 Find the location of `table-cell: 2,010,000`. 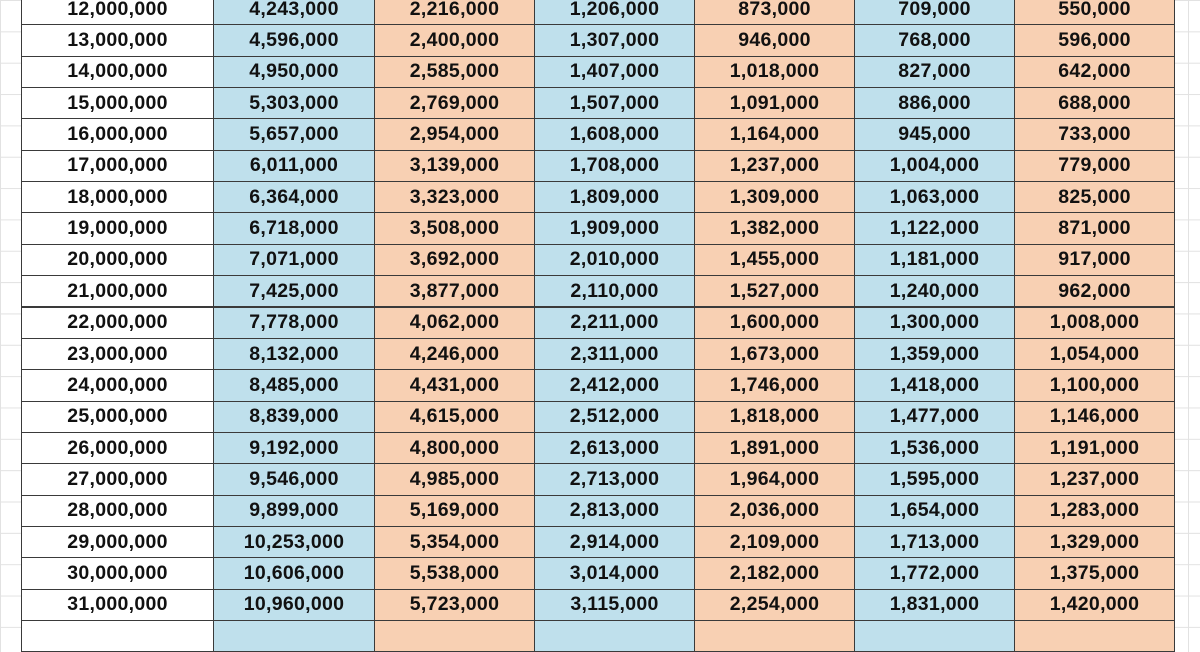

table-cell: 2,010,000 is located at coordinates (614, 260).